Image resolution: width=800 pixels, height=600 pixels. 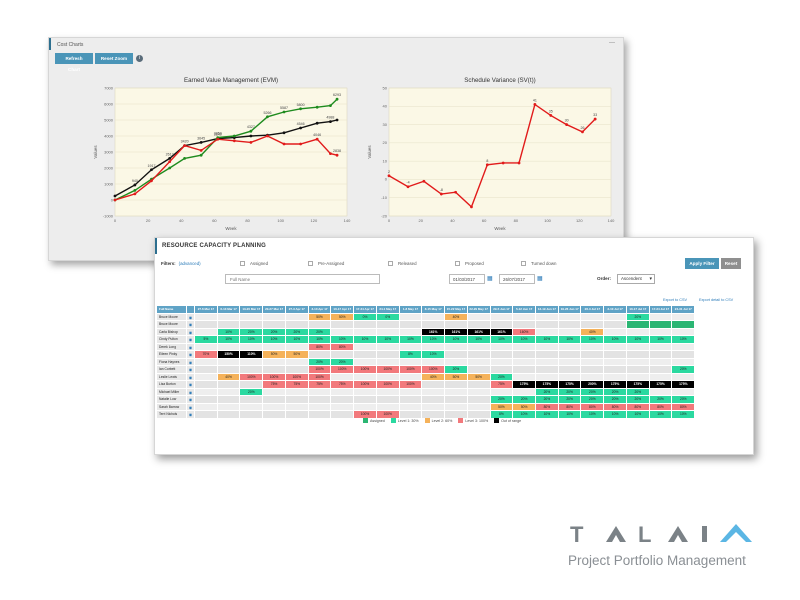 What do you see at coordinates (206, 340) in the screenshot?
I see `capacity-cell: 5%` at bounding box center [206, 340].